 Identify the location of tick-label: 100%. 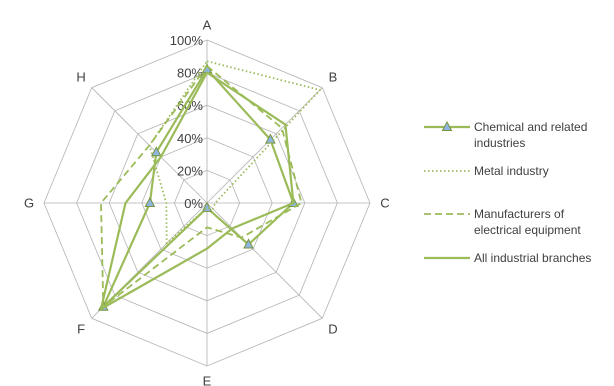
(187, 40).